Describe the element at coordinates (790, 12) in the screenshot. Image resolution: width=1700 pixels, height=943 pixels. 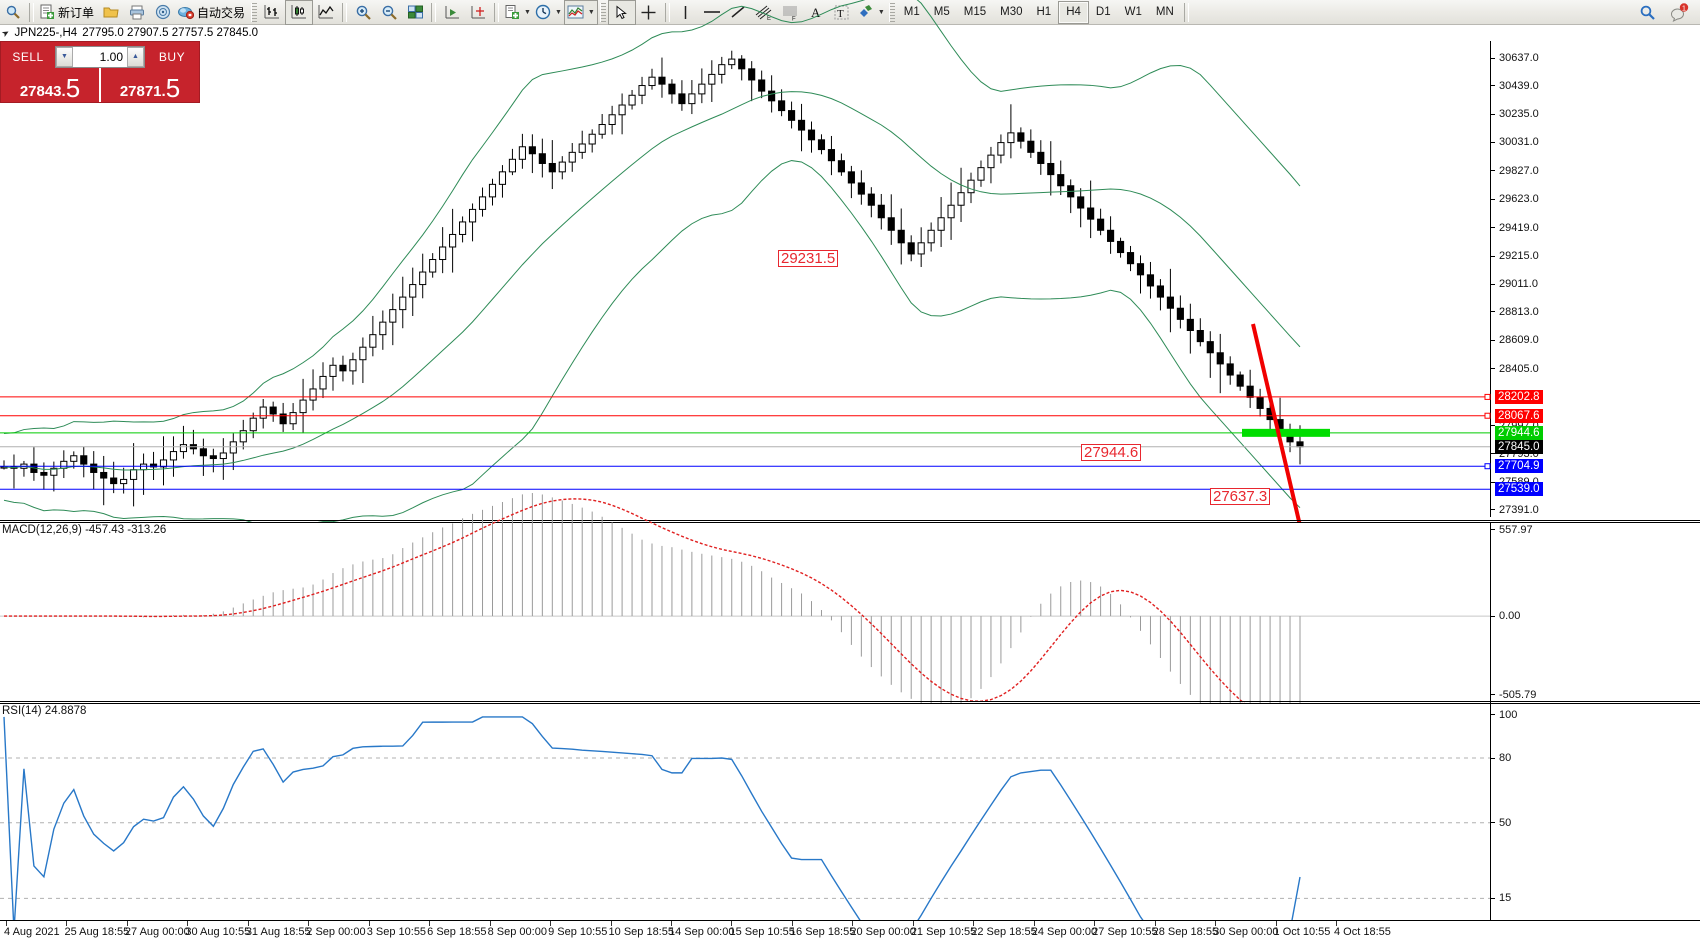
I see `fibonacci-icon: F` at that location.